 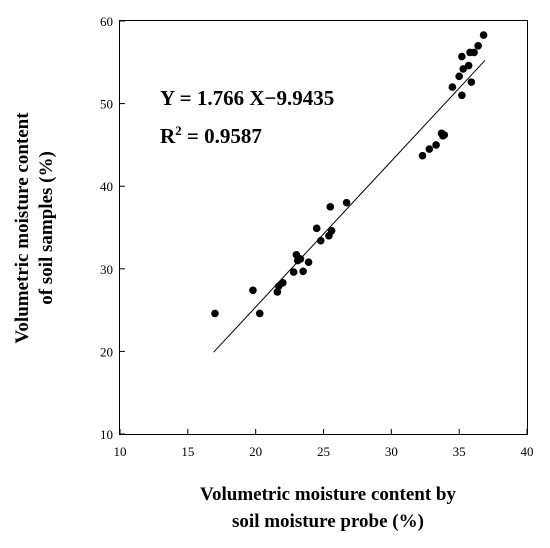 What do you see at coordinates (459, 451) in the screenshot?
I see `x-tick-label: 35` at bounding box center [459, 451].